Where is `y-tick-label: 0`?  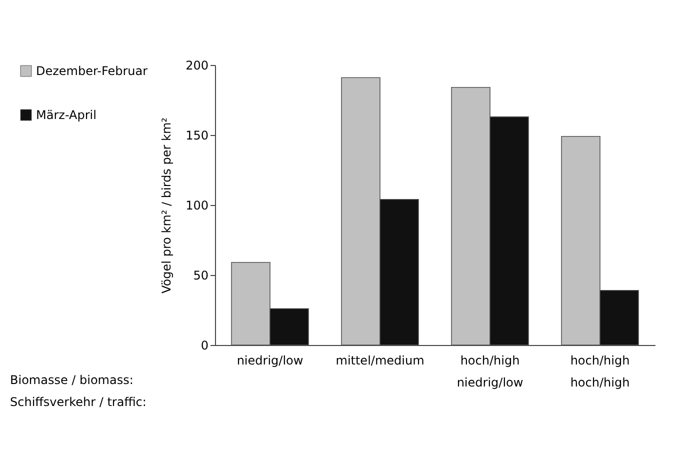 y-tick-label: 0 is located at coordinates (204, 345).